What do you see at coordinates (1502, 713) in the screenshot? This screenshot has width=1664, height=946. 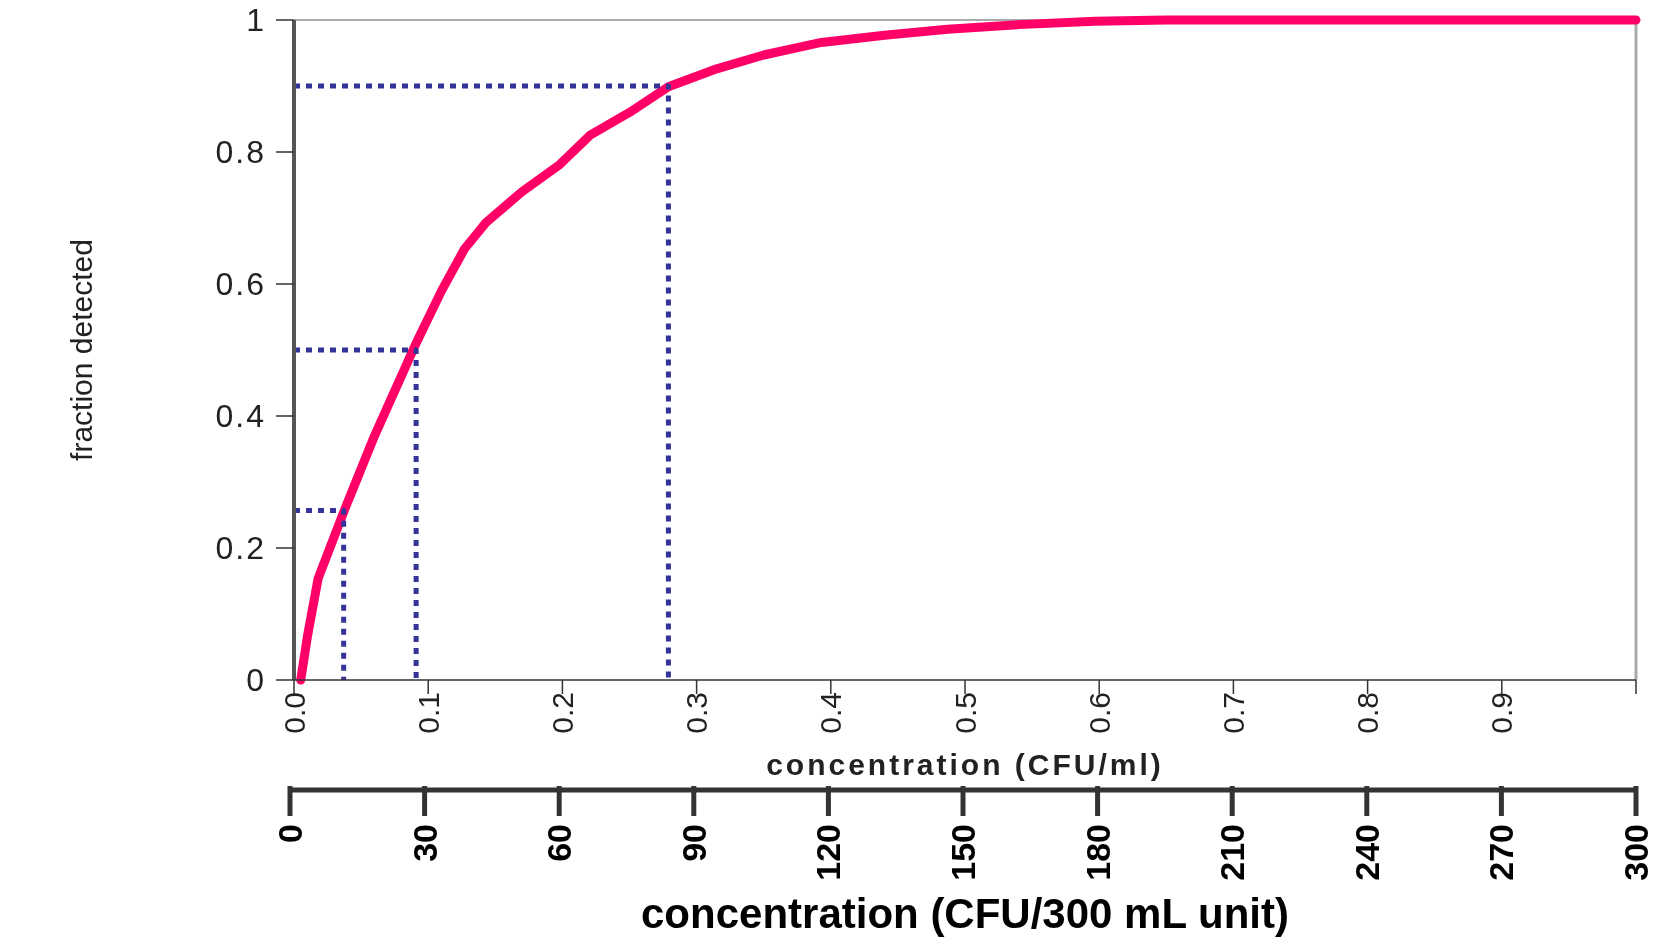 I see `x-tick-label: 0.9` at bounding box center [1502, 713].